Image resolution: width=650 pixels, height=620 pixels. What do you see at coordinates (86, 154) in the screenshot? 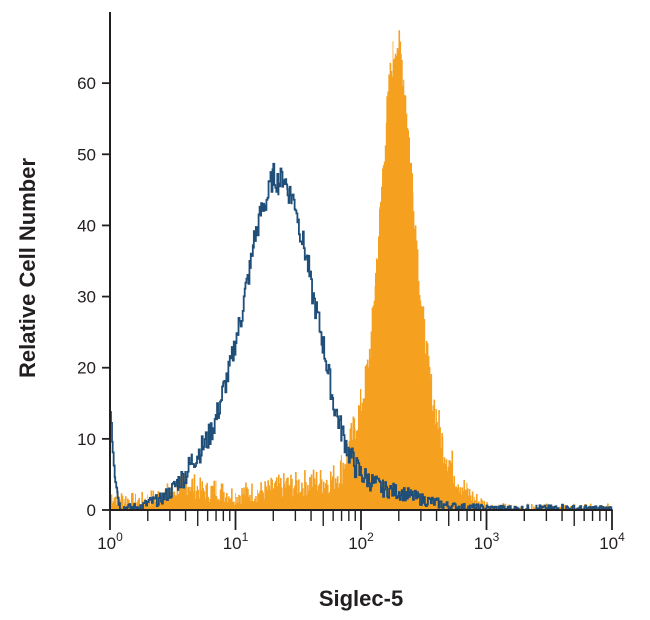
I see `y-tick-label: 50` at bounding box center [86, 154].